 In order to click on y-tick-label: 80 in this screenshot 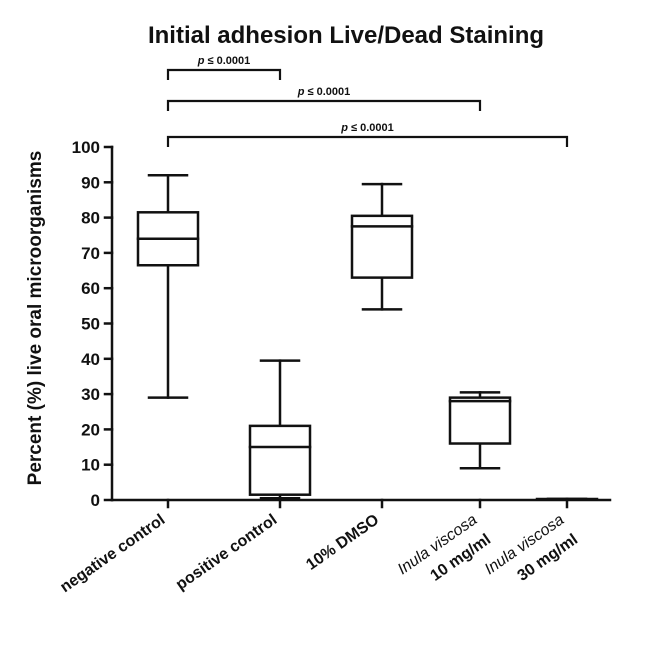, I will do `click(90, 218)`.